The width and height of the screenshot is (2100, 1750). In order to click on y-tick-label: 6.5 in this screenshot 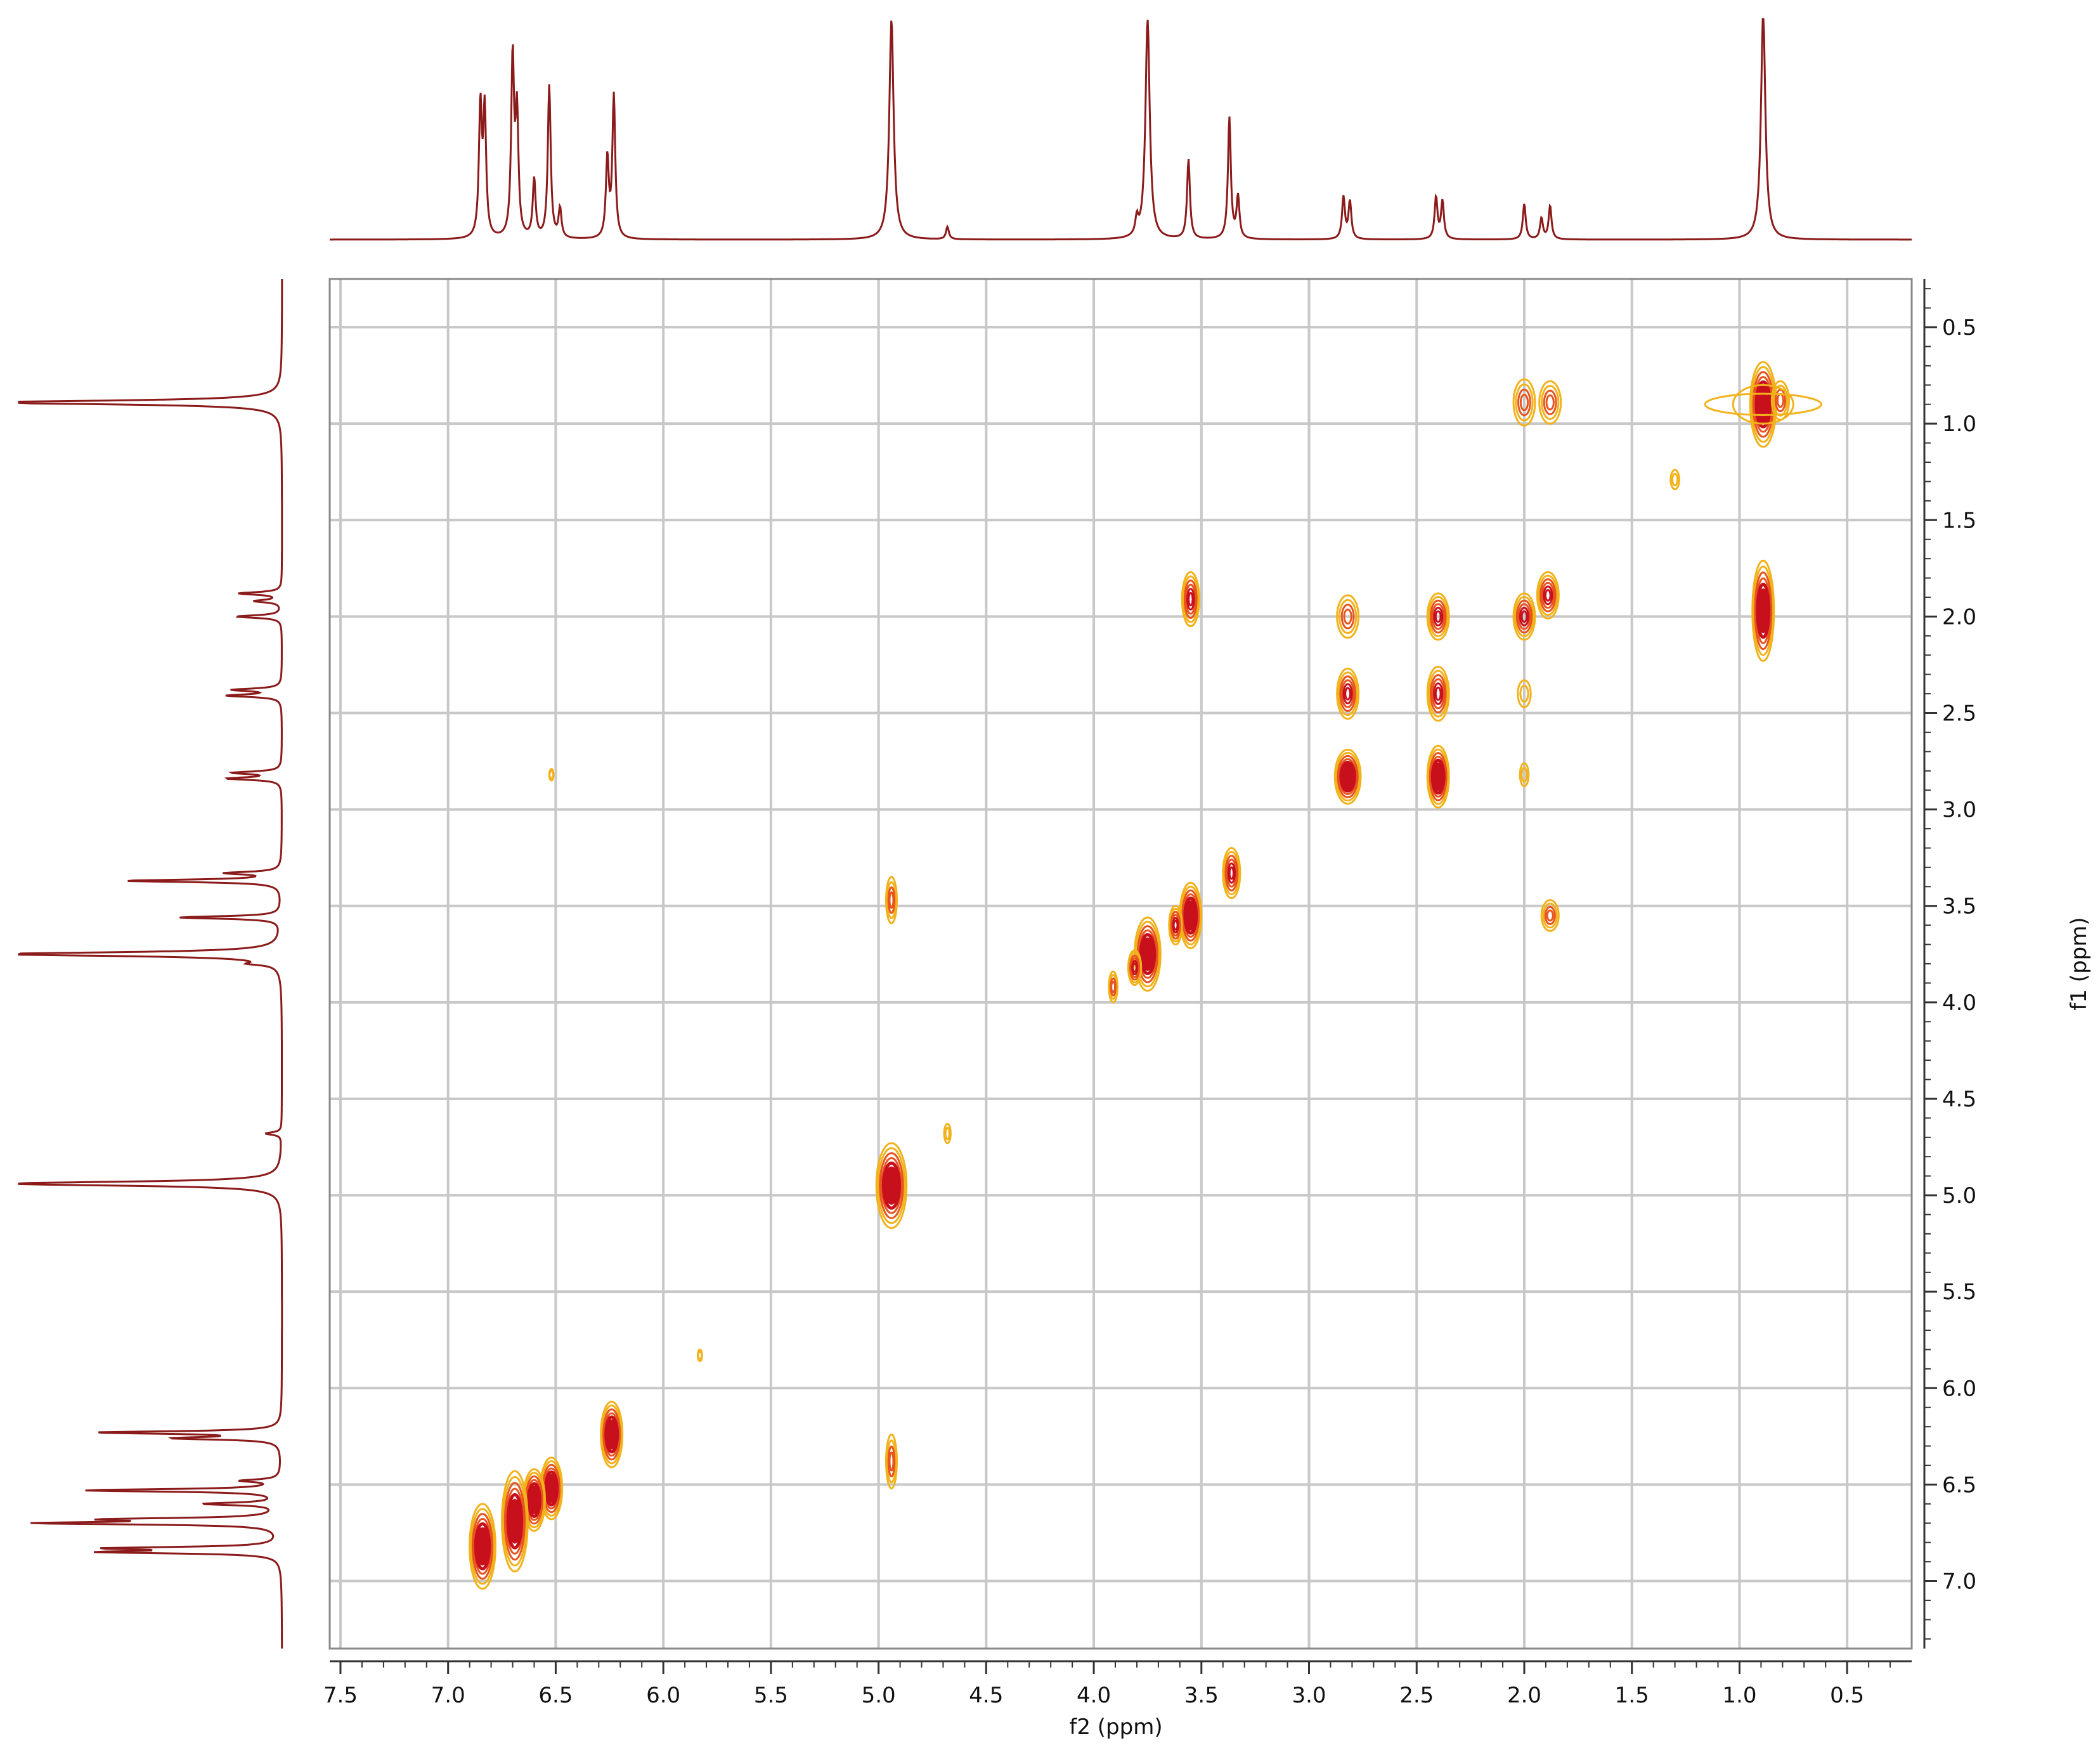, I will do `click(1959, 1485)`.